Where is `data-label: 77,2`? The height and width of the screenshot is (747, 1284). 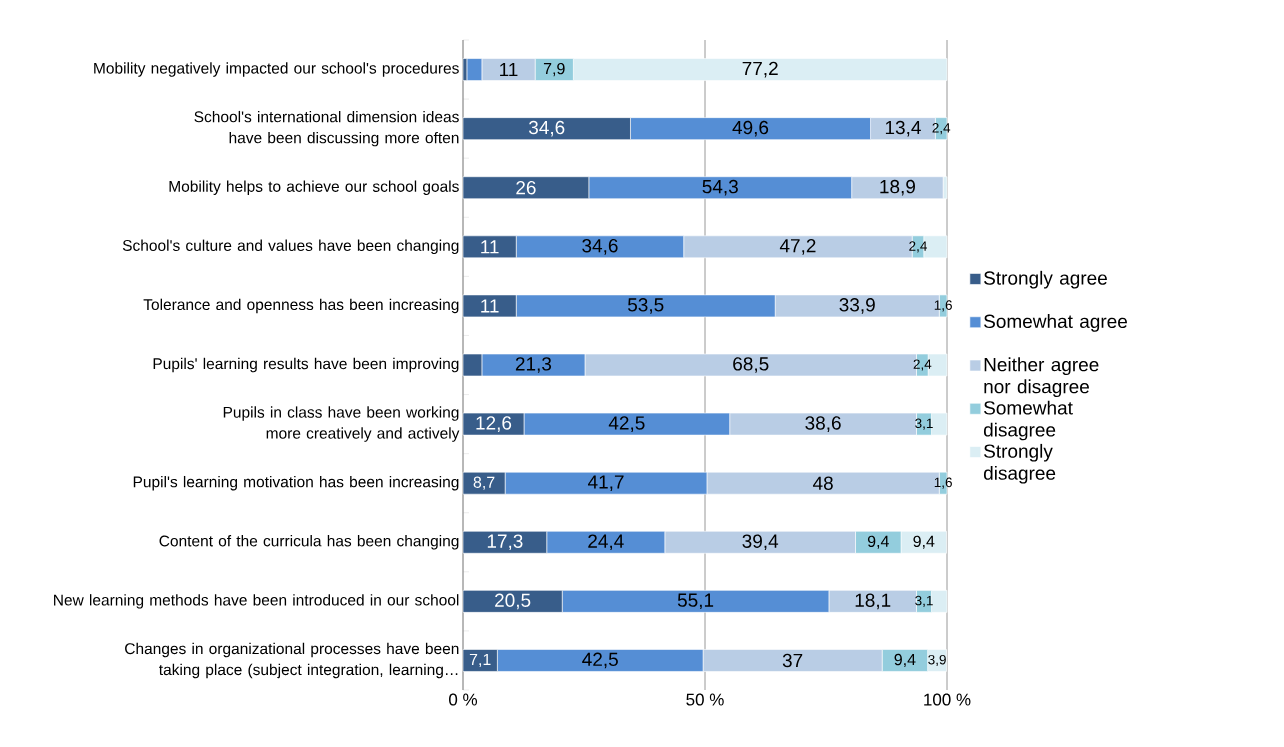 data-label: 77,2 is located at coordinates (760, 69).